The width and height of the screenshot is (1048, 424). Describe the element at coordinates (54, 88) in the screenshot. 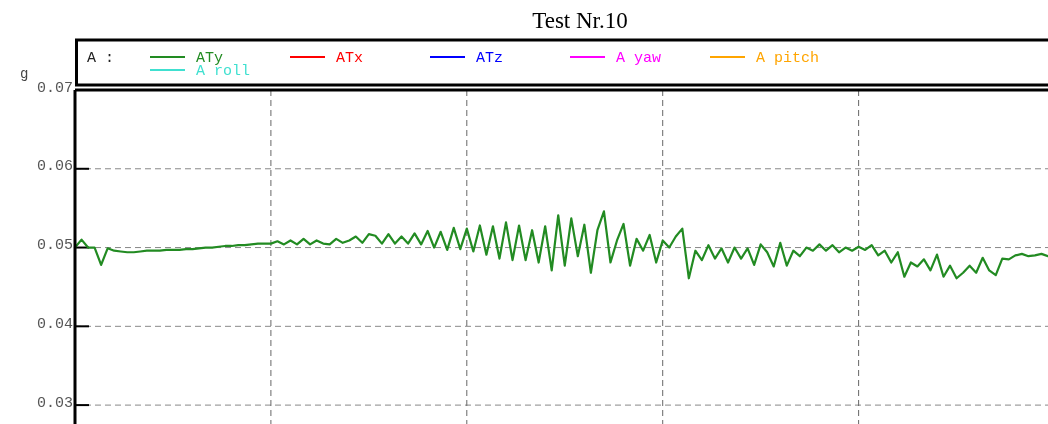

I see `y-tick-label: 0.07` at that location.